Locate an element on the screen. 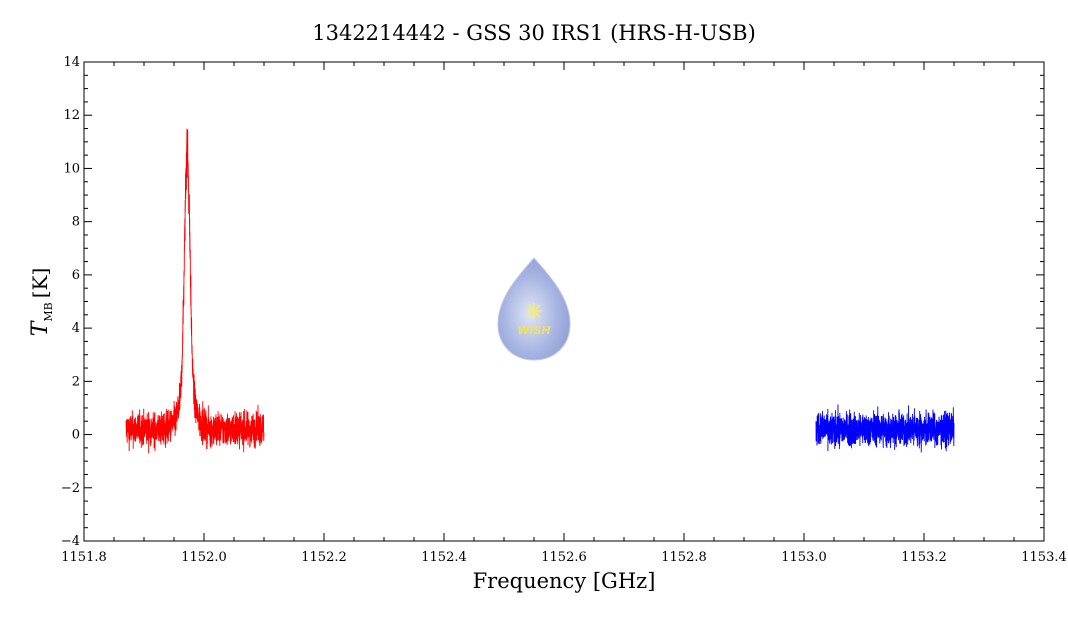  x-tick-label: 1152.0 is located at coordinates (204, 557).